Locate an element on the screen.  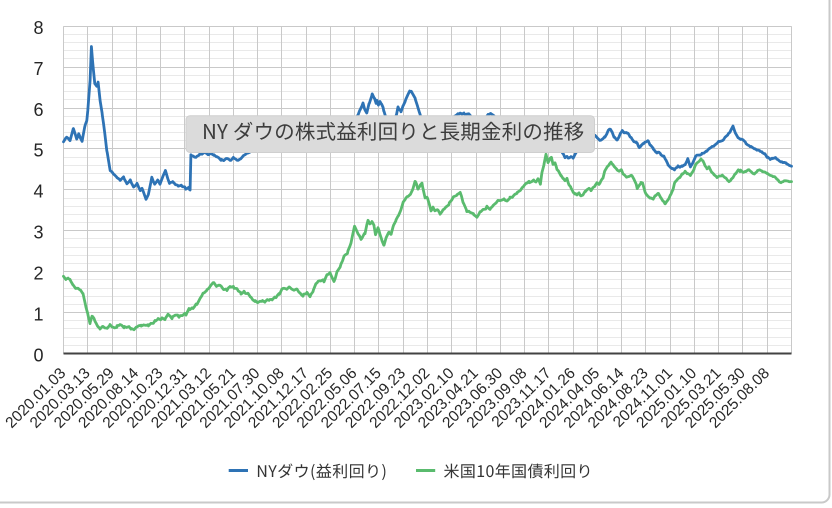
svg-text: 8 is located at coordinates (38, 28).